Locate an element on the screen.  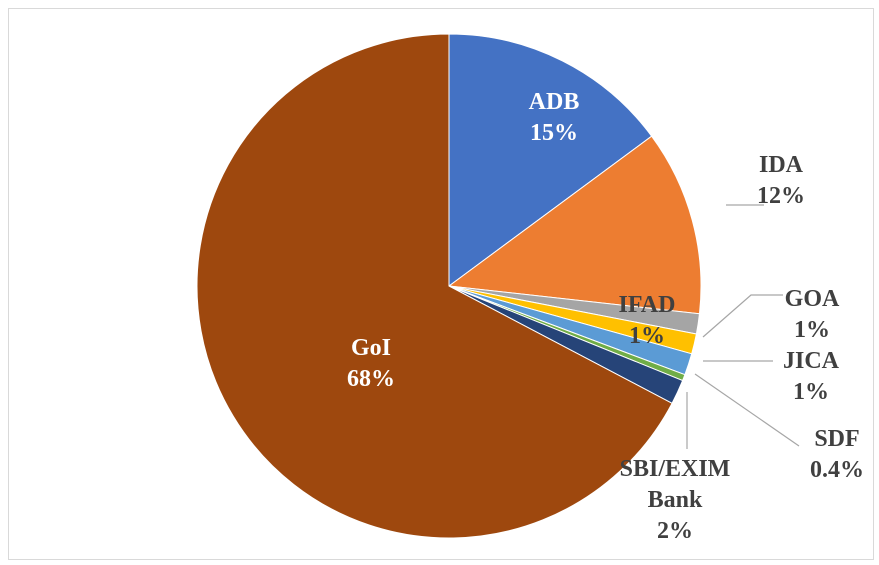
data-label-ifad: IFAD 1% is located at coordinates (647, 320).